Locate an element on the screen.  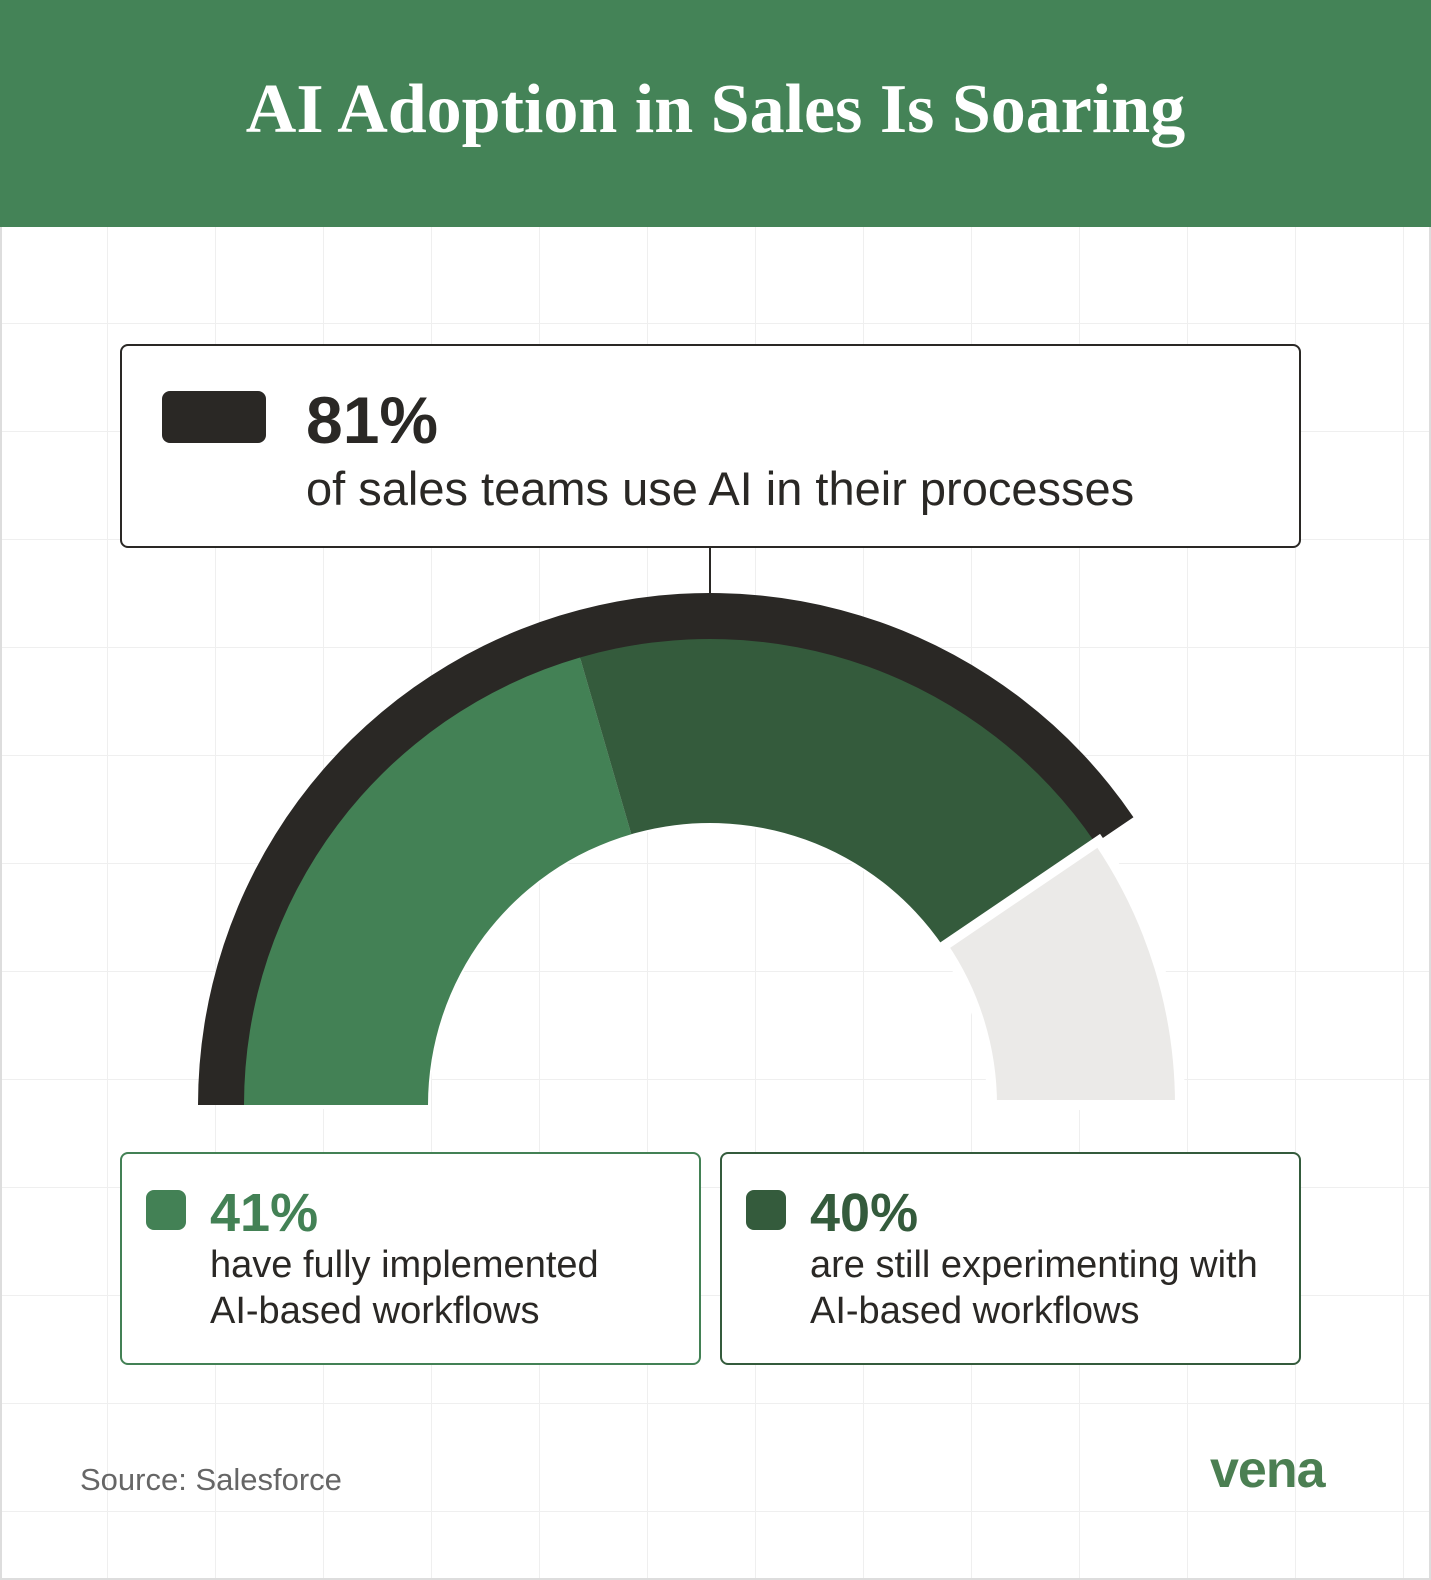
chart-title: AI Adoption in Sales Is Soaring is located at coordinates (715, 109).